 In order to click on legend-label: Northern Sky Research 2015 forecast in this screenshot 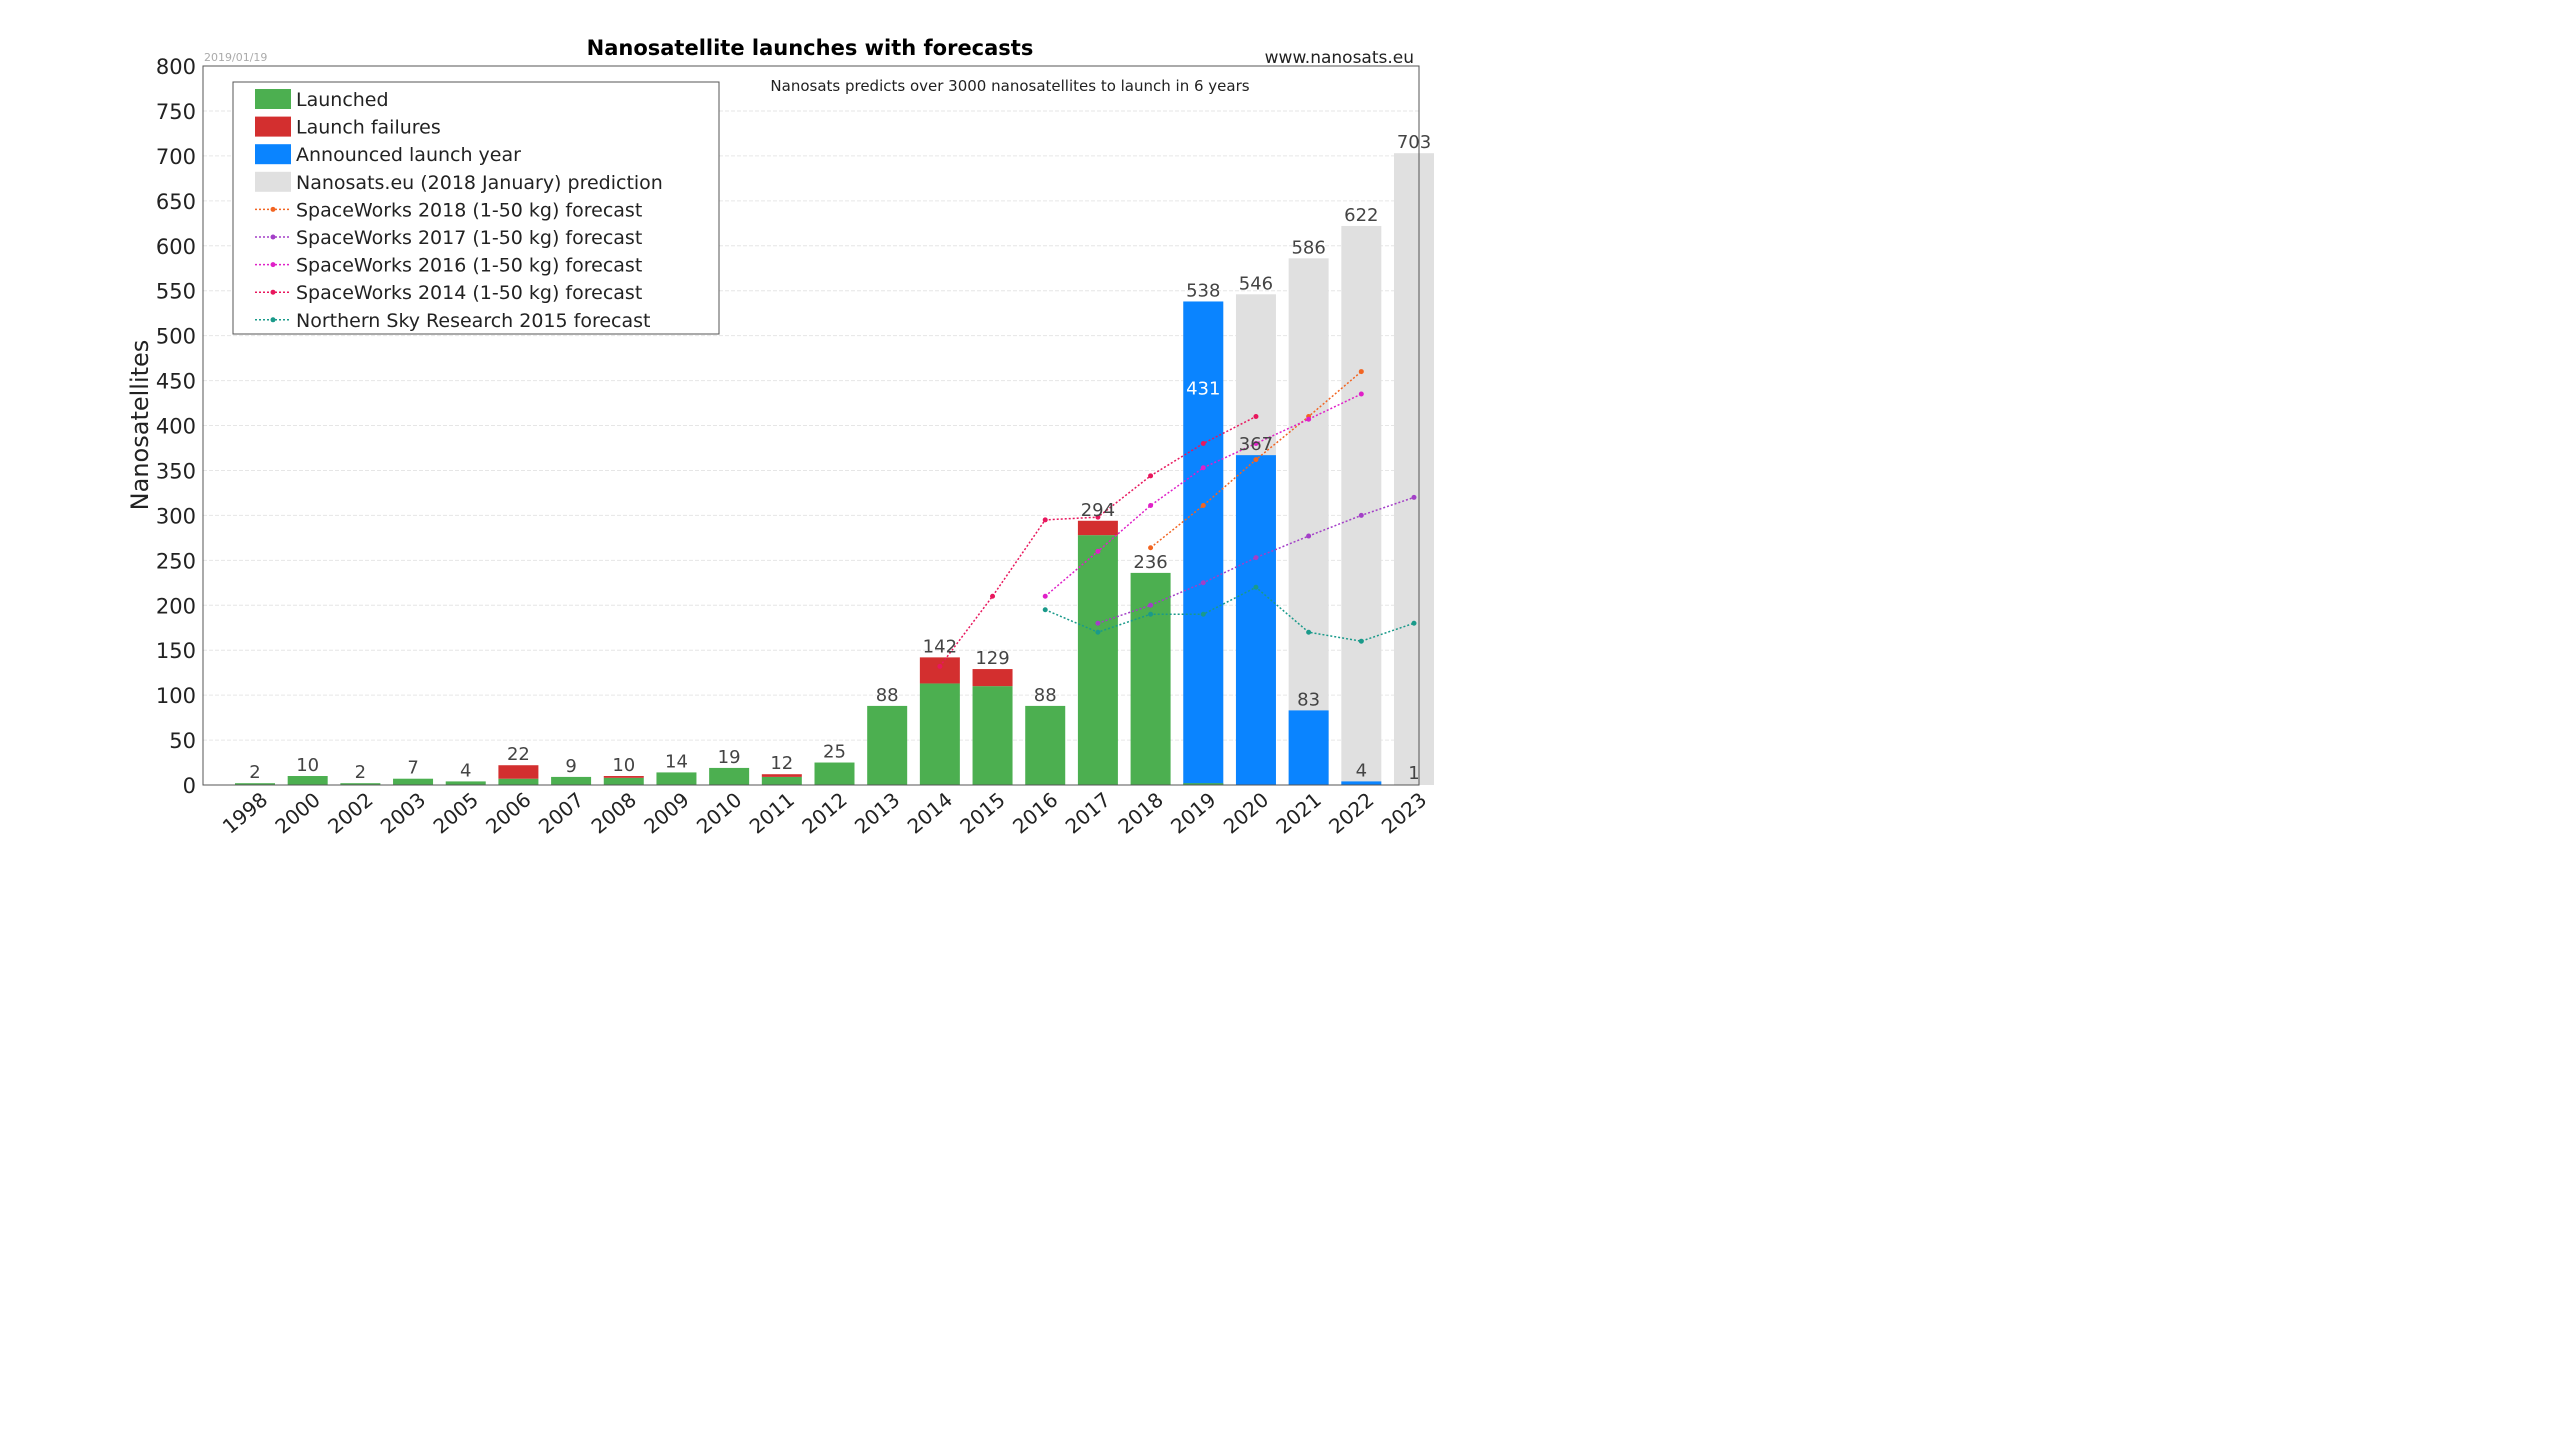, I will do `click(473, 321)`.